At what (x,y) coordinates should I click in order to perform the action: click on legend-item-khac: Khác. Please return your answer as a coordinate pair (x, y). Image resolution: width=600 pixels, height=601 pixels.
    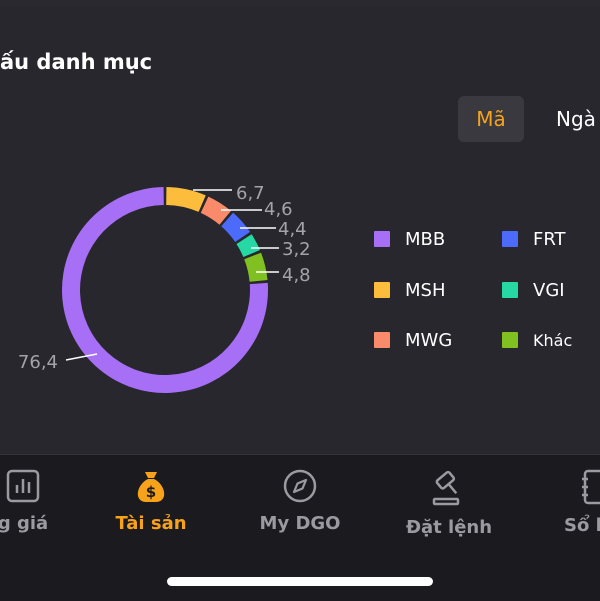
    Looking at the image, I should click on (537, 341).